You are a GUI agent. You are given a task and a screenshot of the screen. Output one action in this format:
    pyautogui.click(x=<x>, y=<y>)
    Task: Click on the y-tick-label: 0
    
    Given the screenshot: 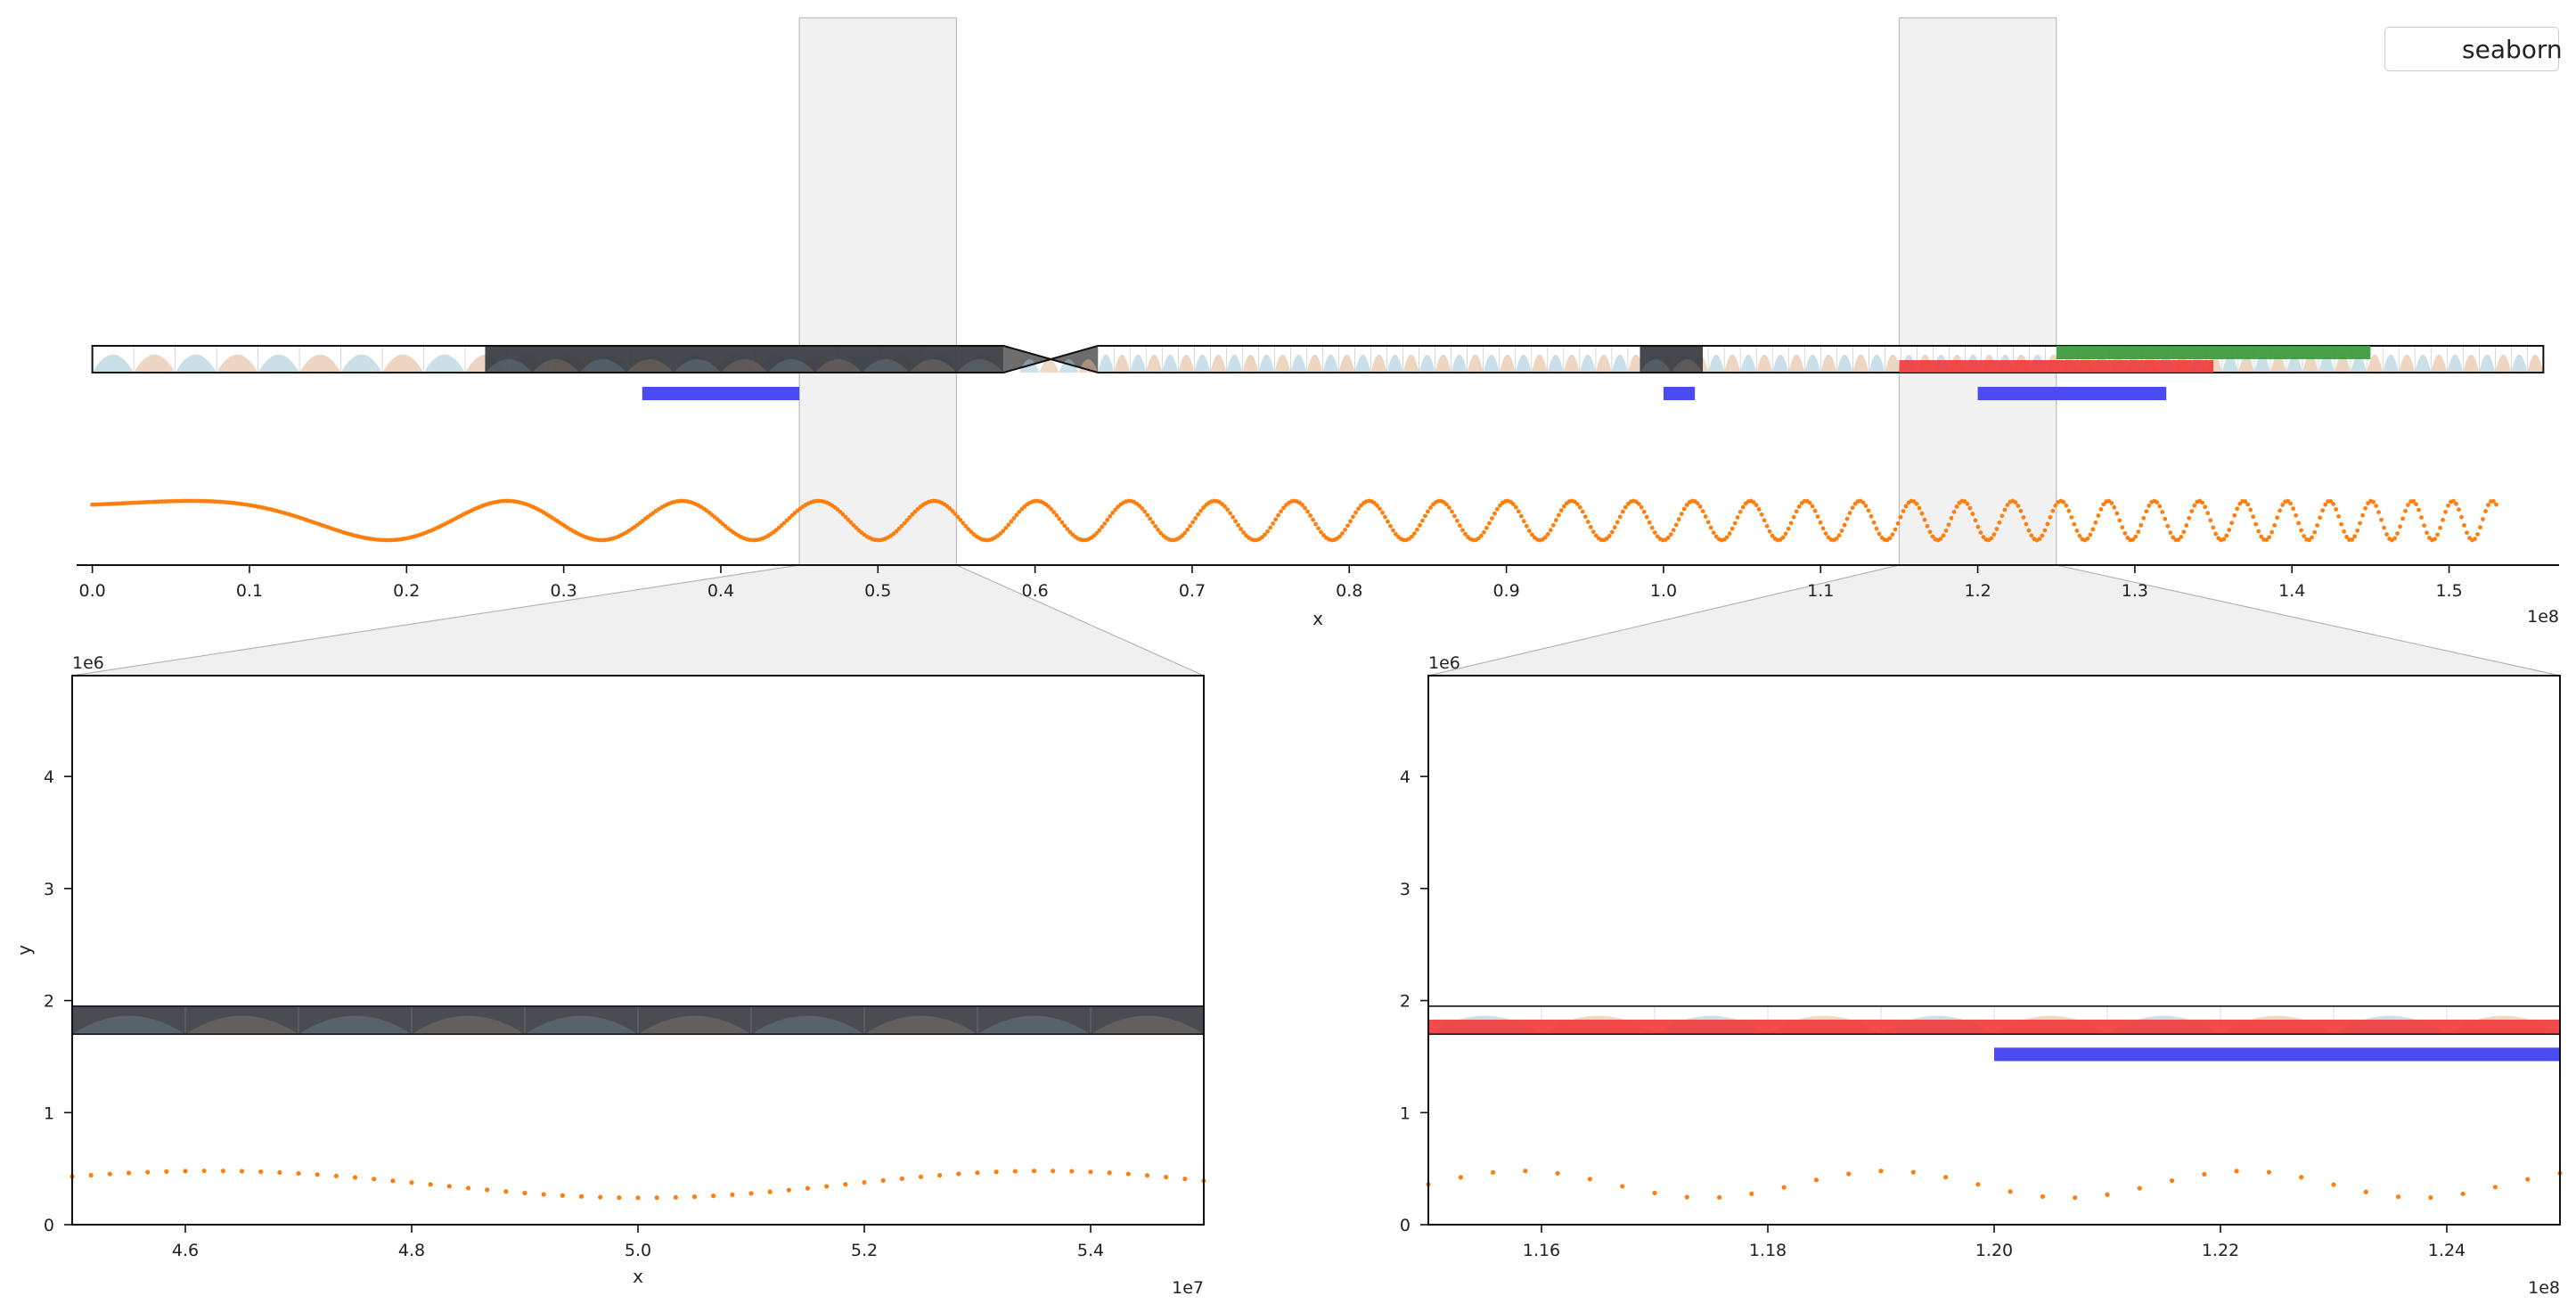 What is the action you would take?
    pyautogui.click(x=49, y=1226)
    